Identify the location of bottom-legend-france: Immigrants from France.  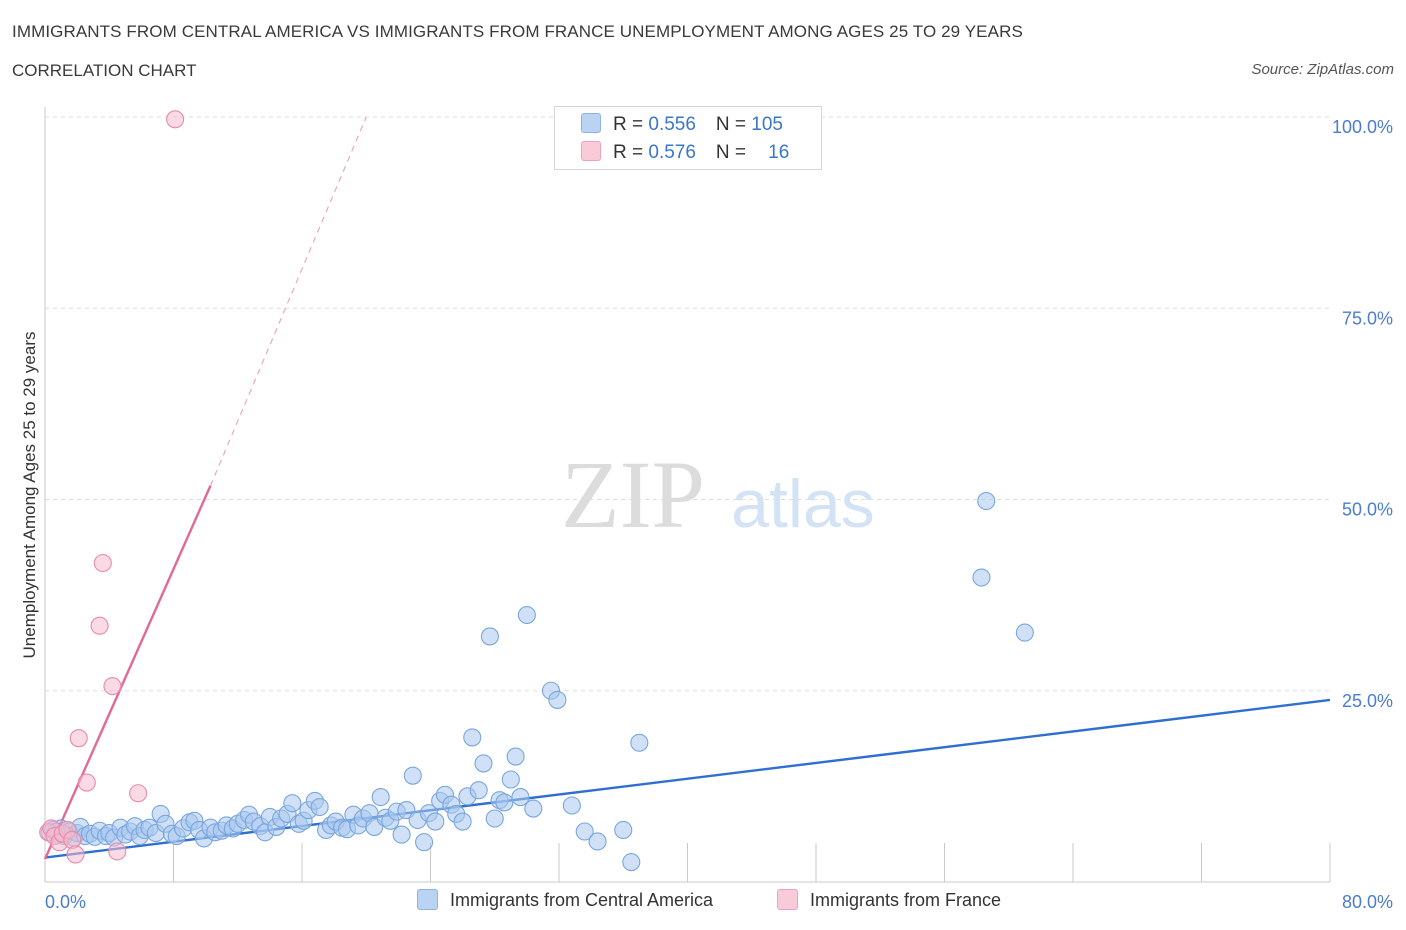
(889, 900).